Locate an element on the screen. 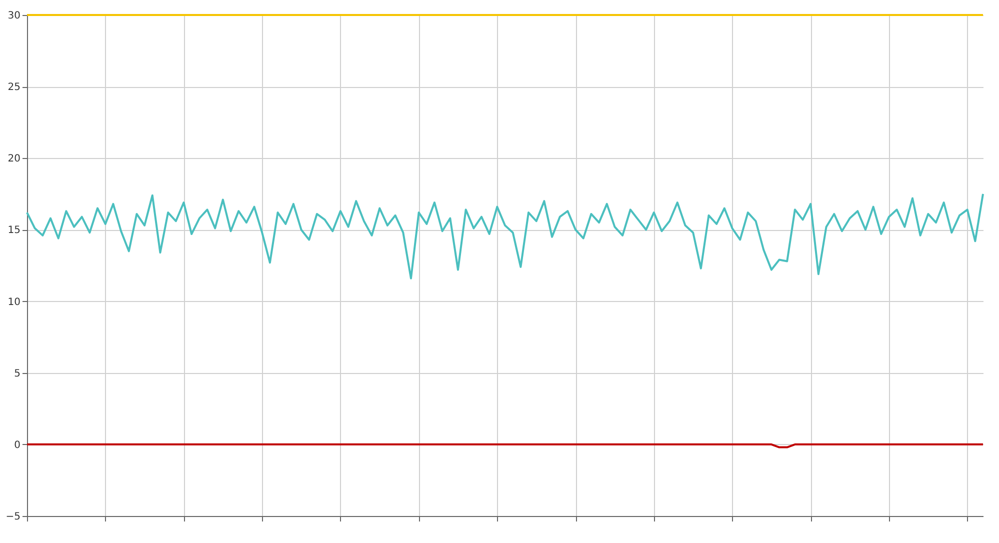 This screenshot has width=999, height=543. y-tick-label: 25 is located at coordinates (14, 88).